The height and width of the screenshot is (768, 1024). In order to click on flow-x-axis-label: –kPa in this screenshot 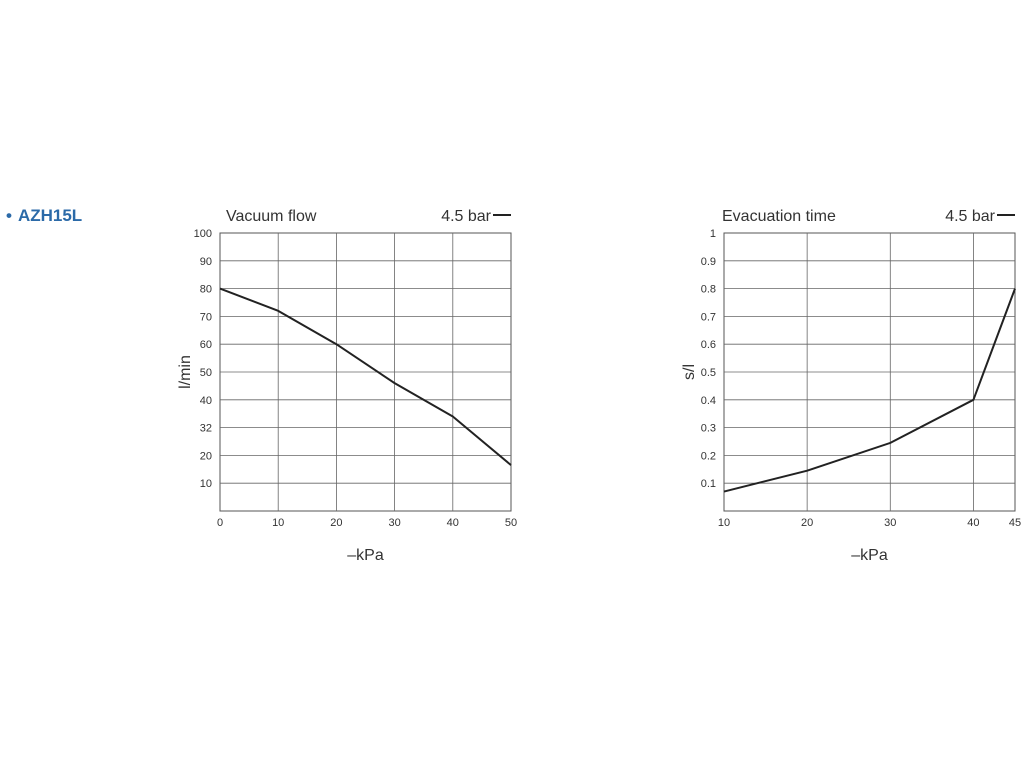, I will do `click(365, 555)`.